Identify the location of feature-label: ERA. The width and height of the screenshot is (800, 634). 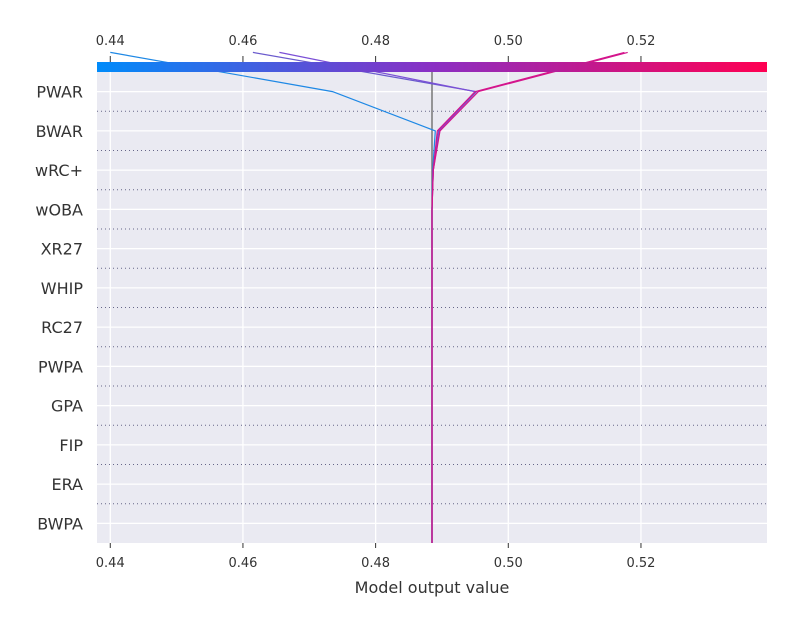
(67, 484).